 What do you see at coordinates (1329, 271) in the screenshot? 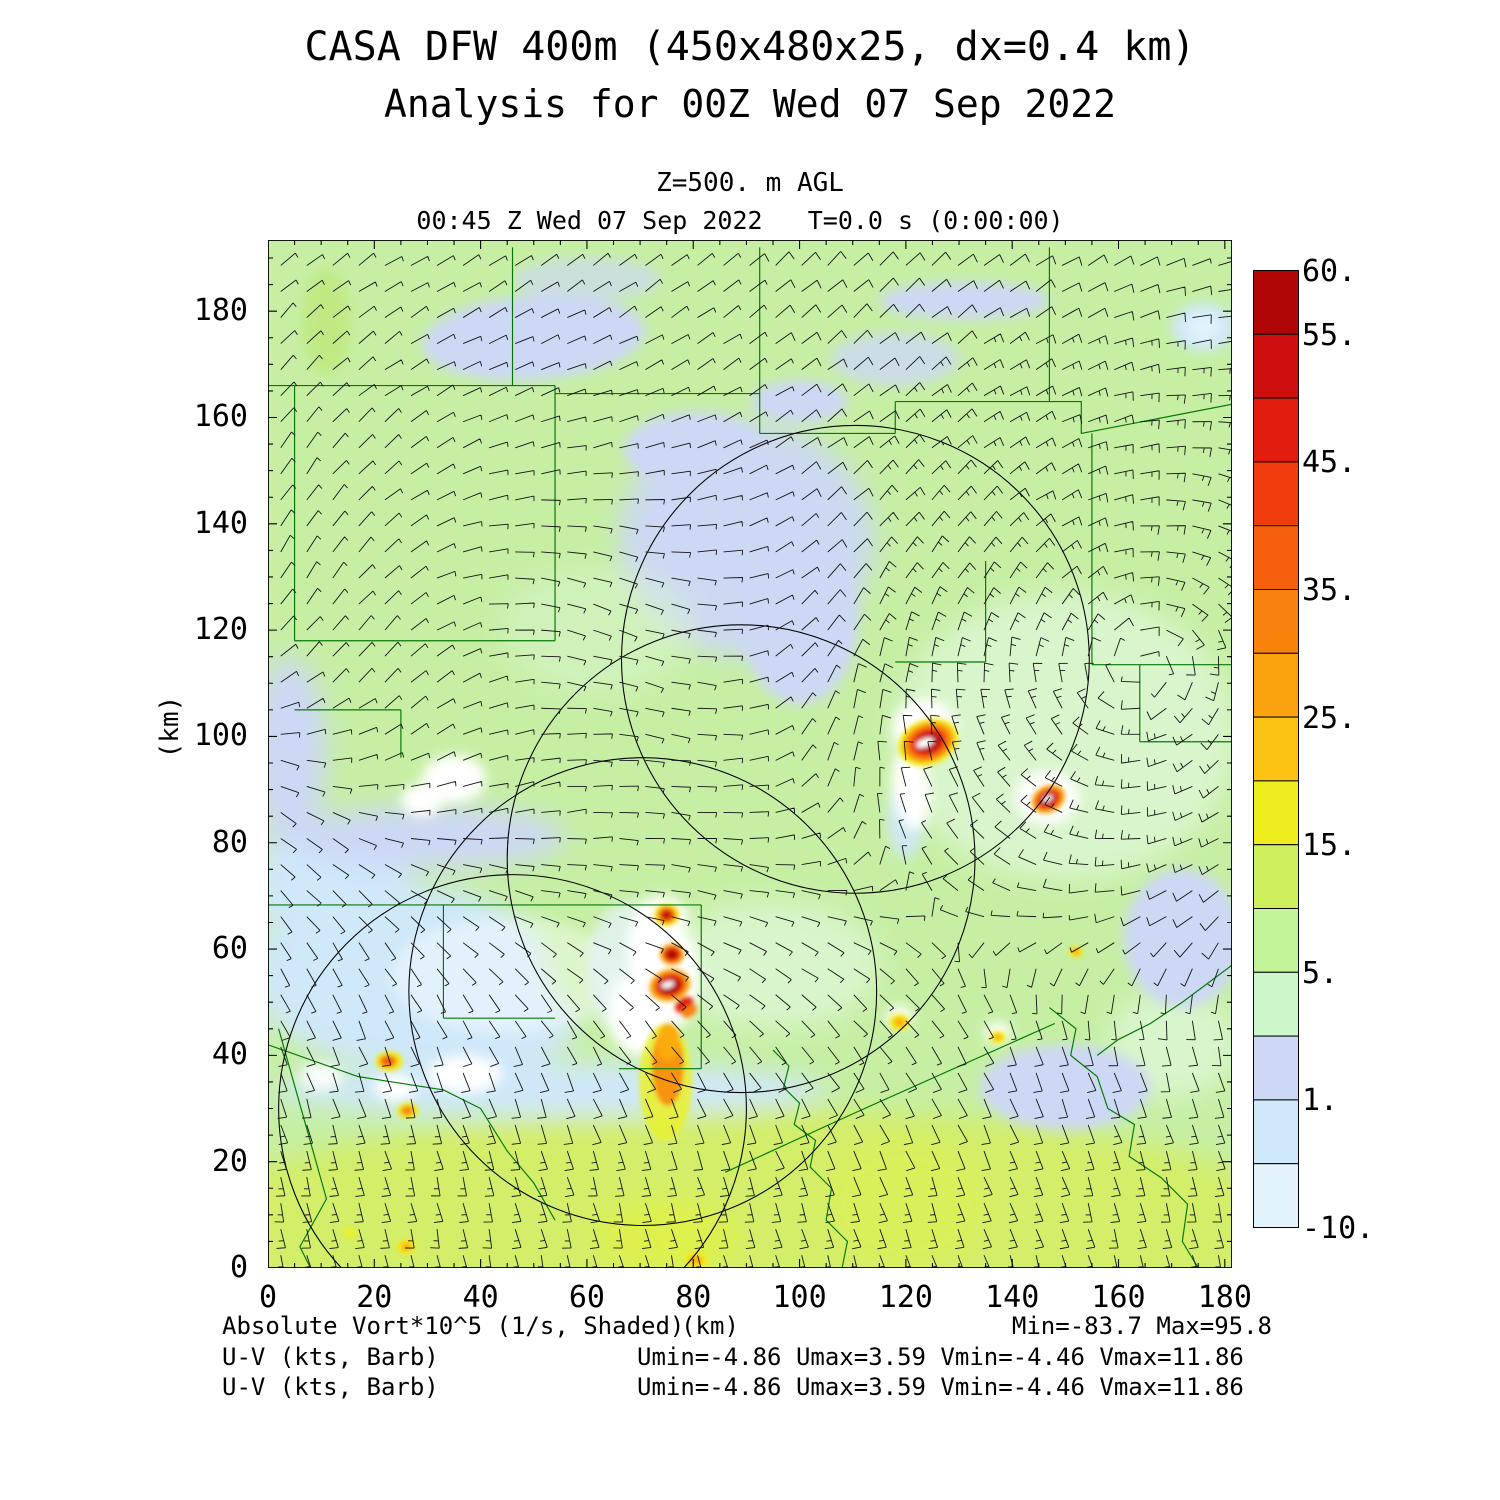
I see `colorbar-label: 60.` at bounding box center [1329, 271].